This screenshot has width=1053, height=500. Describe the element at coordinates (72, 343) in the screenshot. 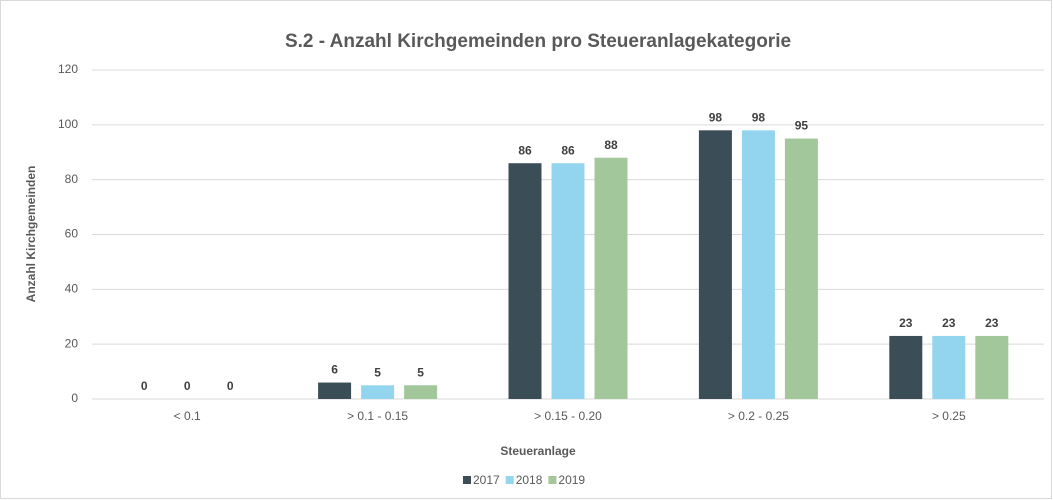

I see `y-tick-label: 20` at that location.